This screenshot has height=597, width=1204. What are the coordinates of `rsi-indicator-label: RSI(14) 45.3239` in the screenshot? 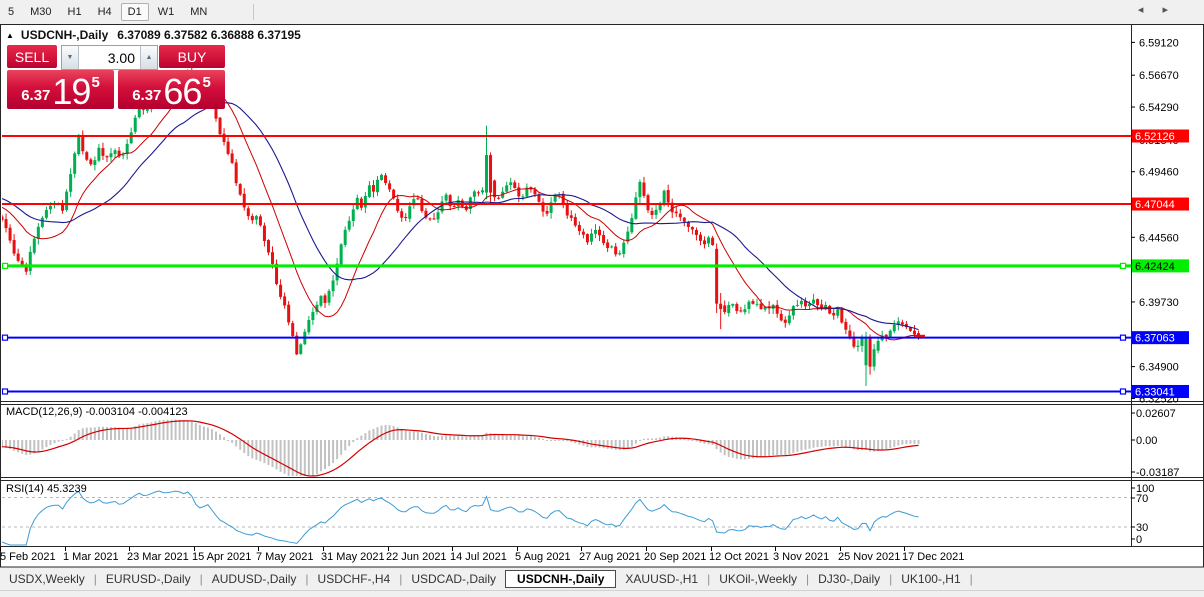 It's located at (46, 489).